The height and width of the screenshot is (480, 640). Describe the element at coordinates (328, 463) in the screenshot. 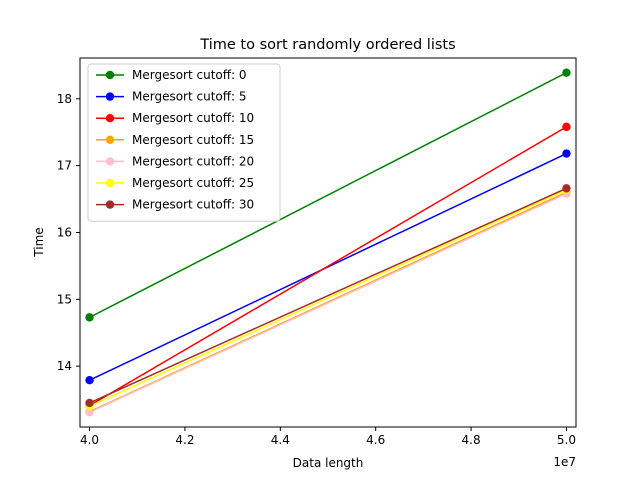

I see `x-axis-label: Data length` at that location.